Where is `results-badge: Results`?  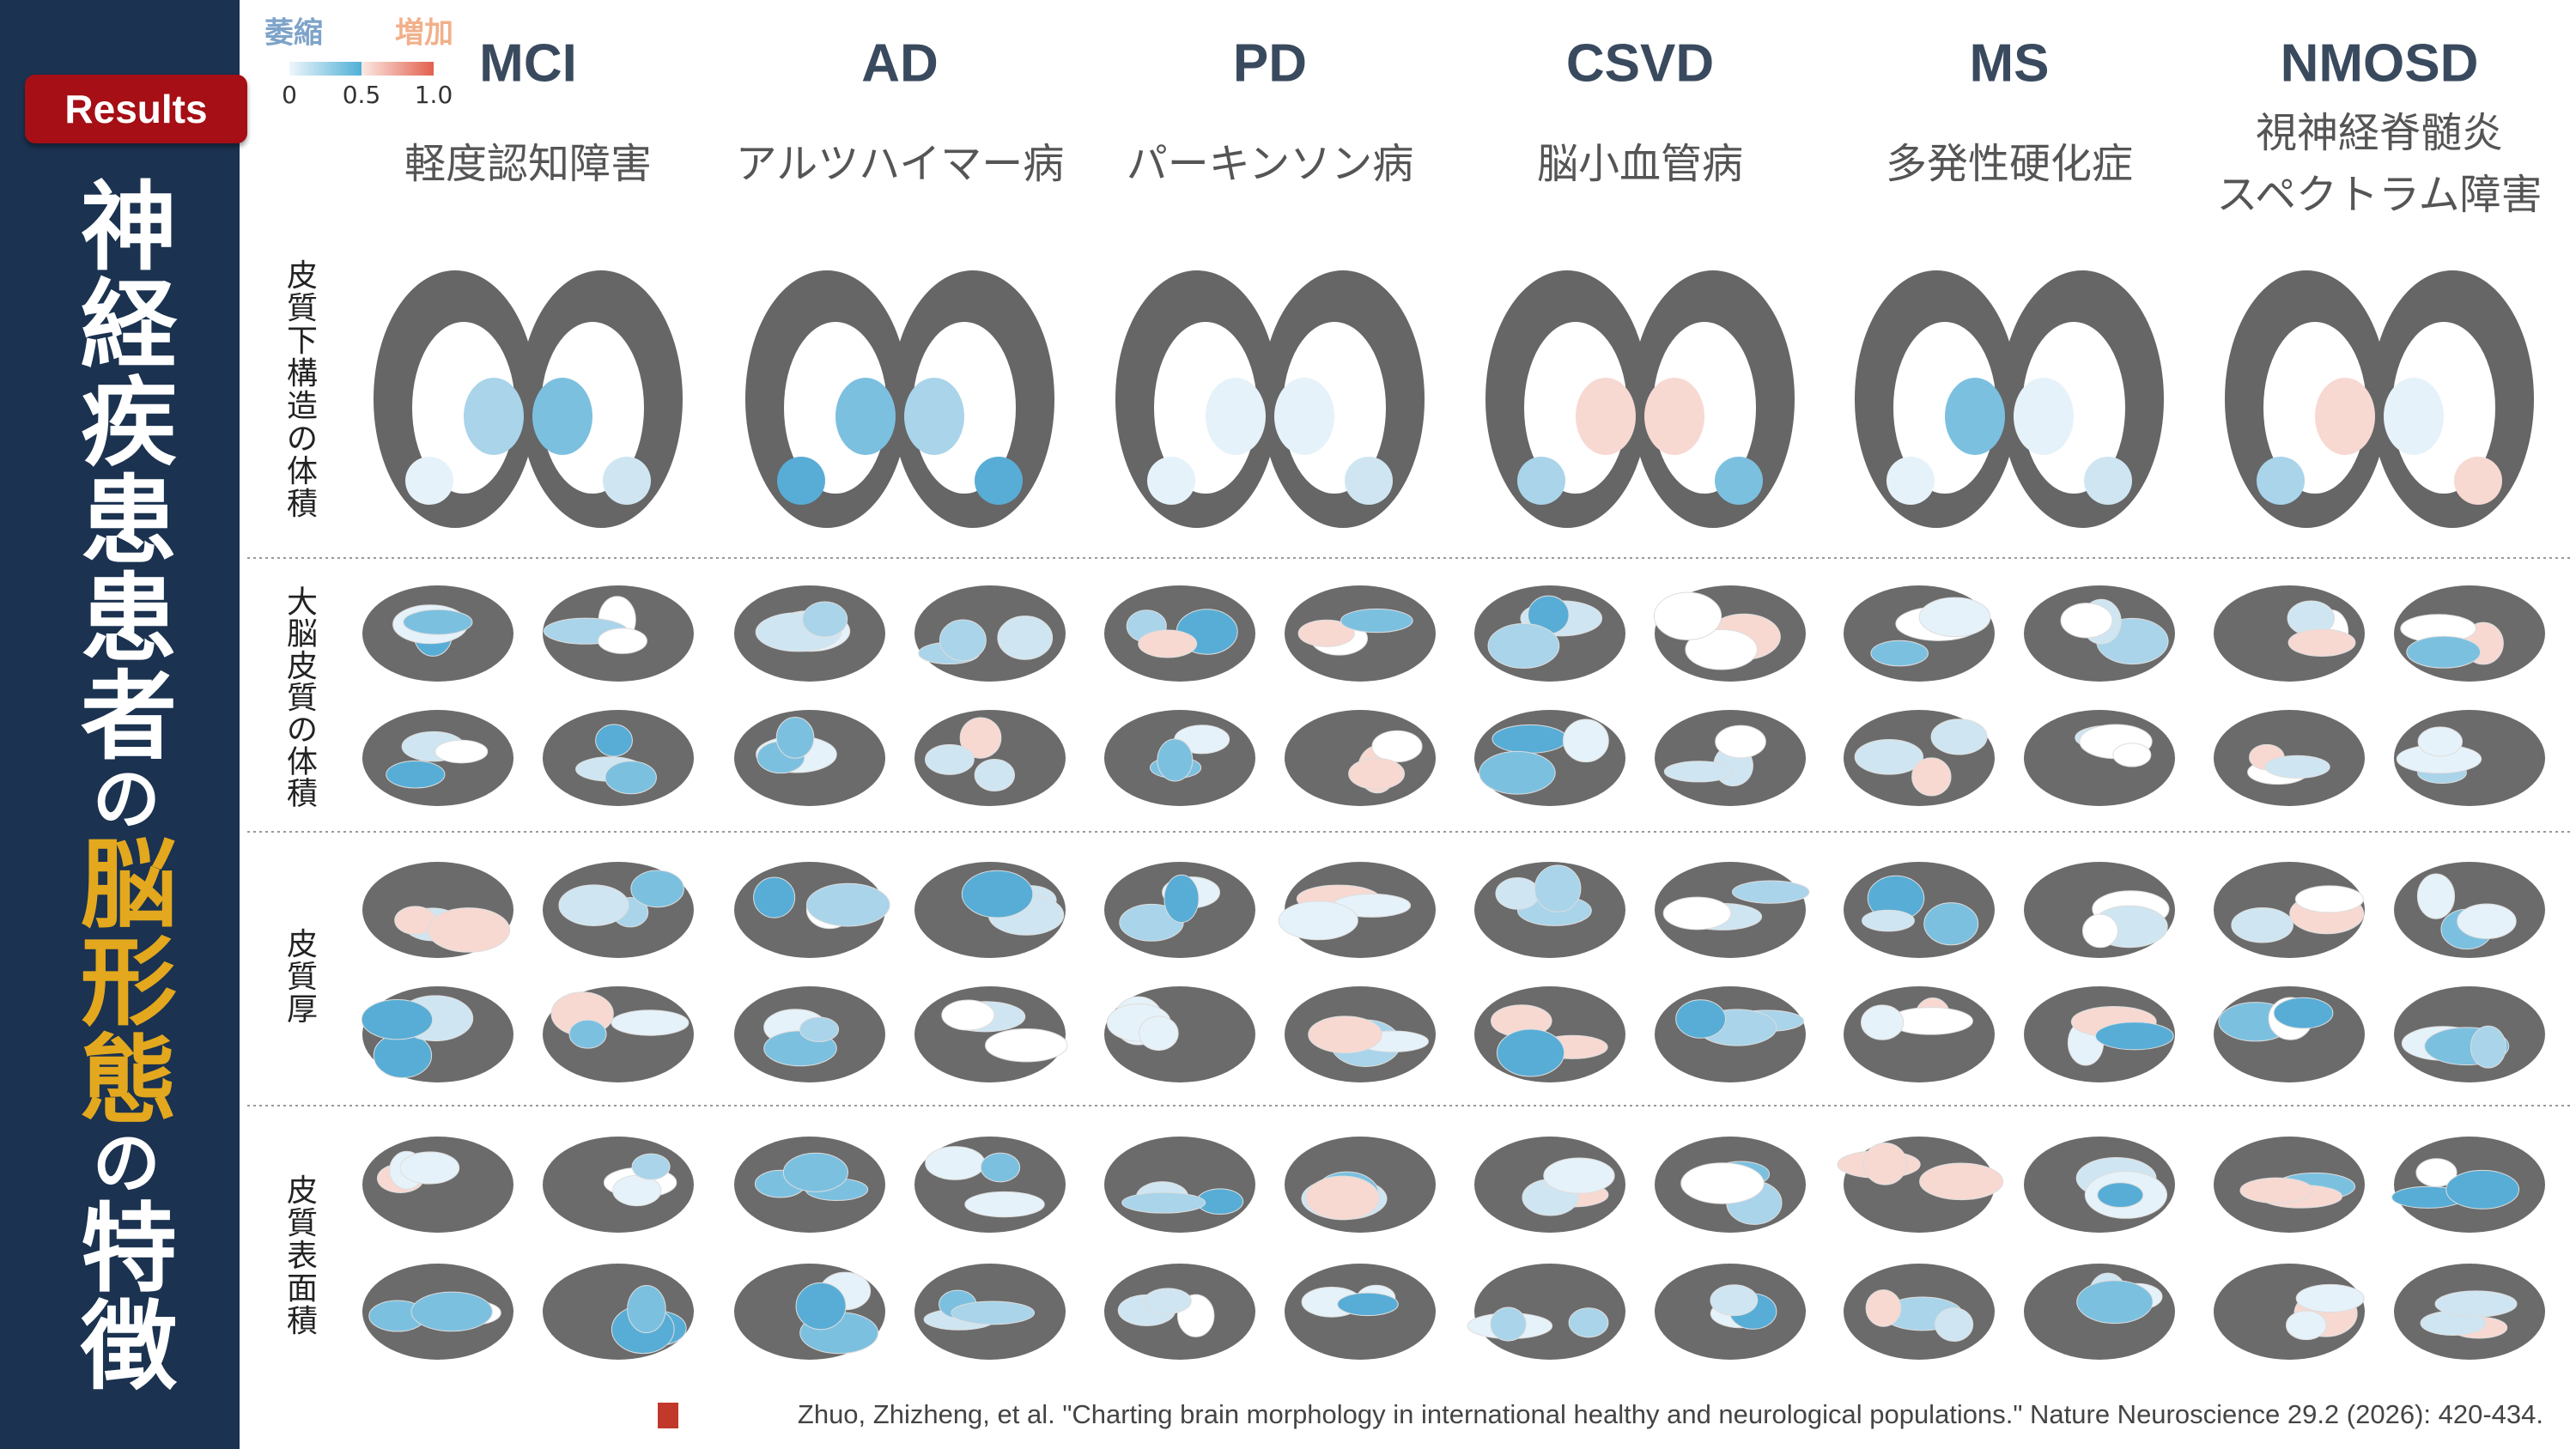 results-badge: Results is located at coordinates (136, 109).